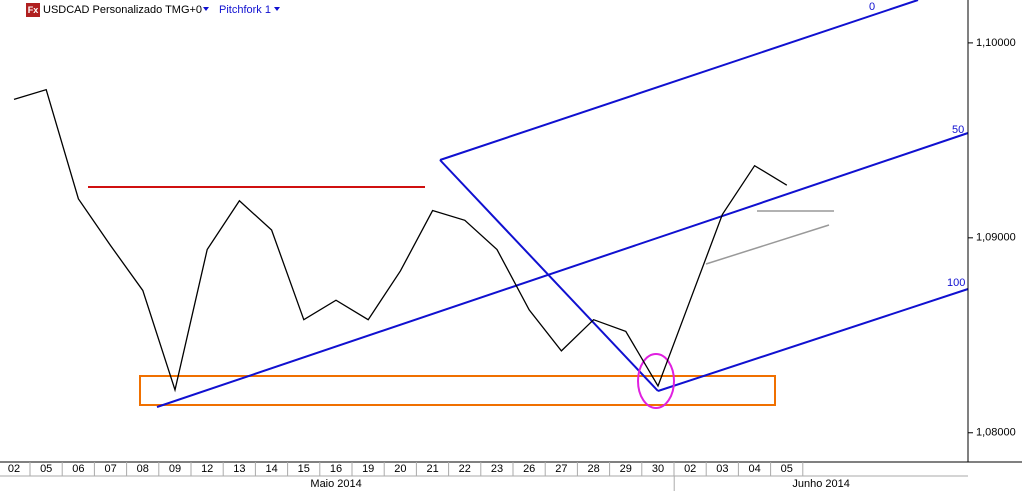 The image size is (1022, 491). I want to click on month-label: Junho 2014, so click(821, 484).